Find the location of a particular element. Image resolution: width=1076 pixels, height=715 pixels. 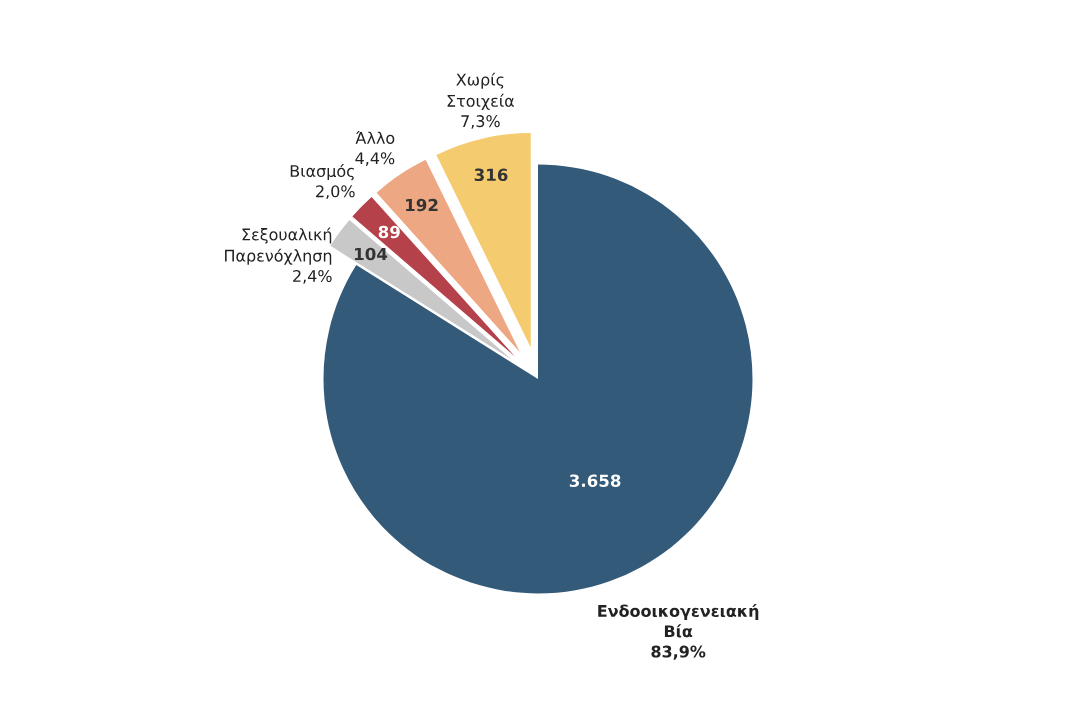

data-label: 192 is located at coordinates (422, 205).